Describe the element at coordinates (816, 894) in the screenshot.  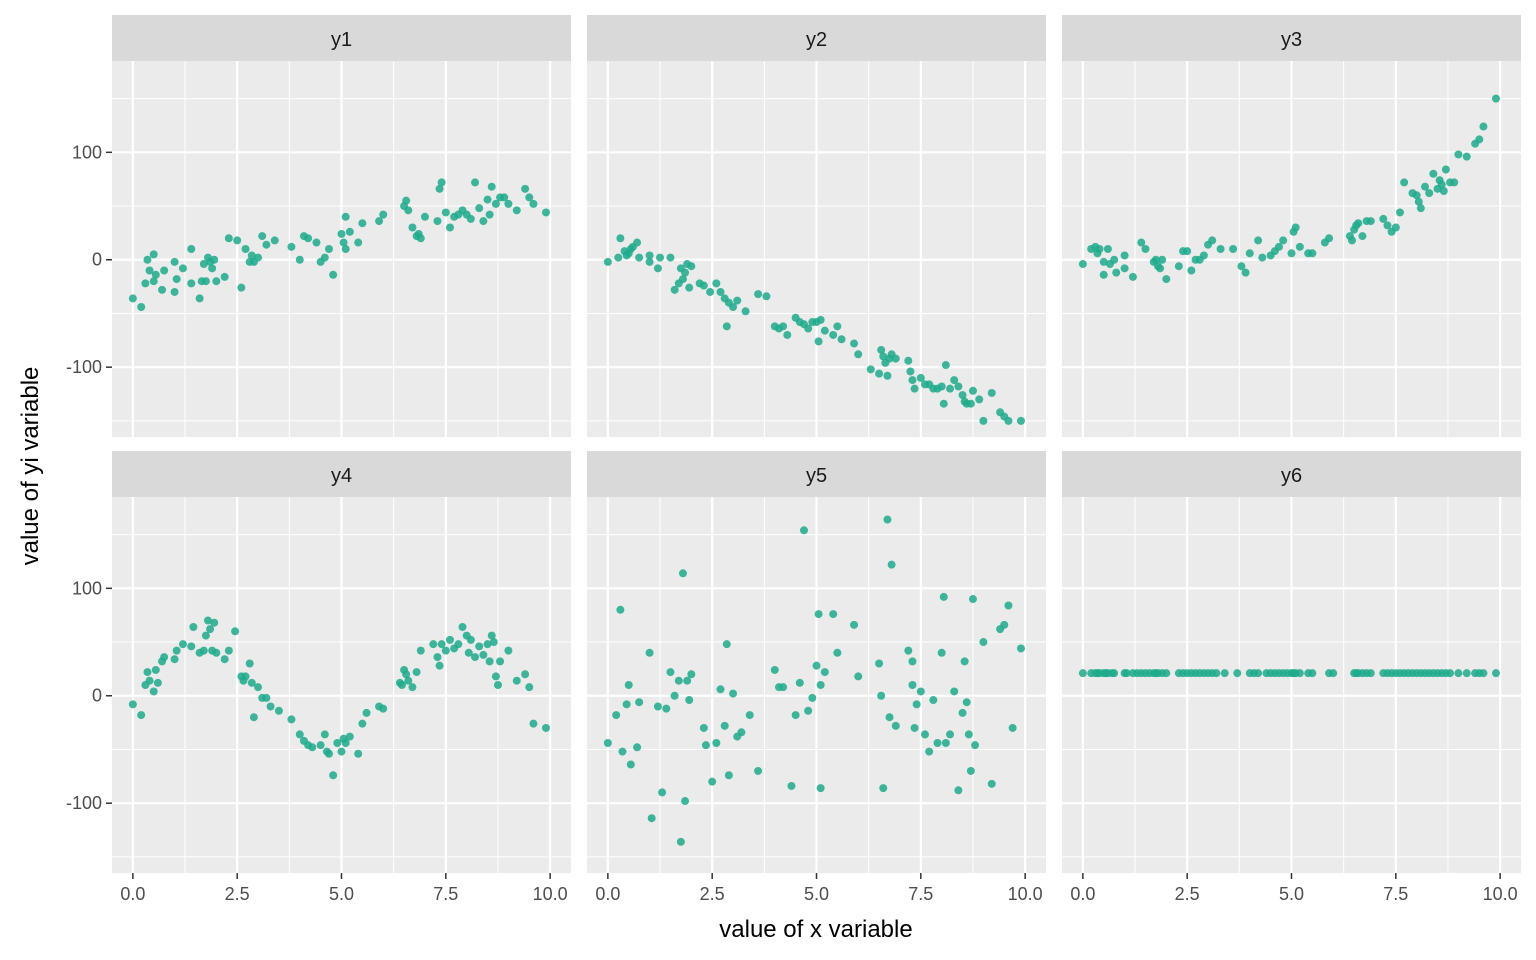
I see `x-tick-label: 5.0` at that location.